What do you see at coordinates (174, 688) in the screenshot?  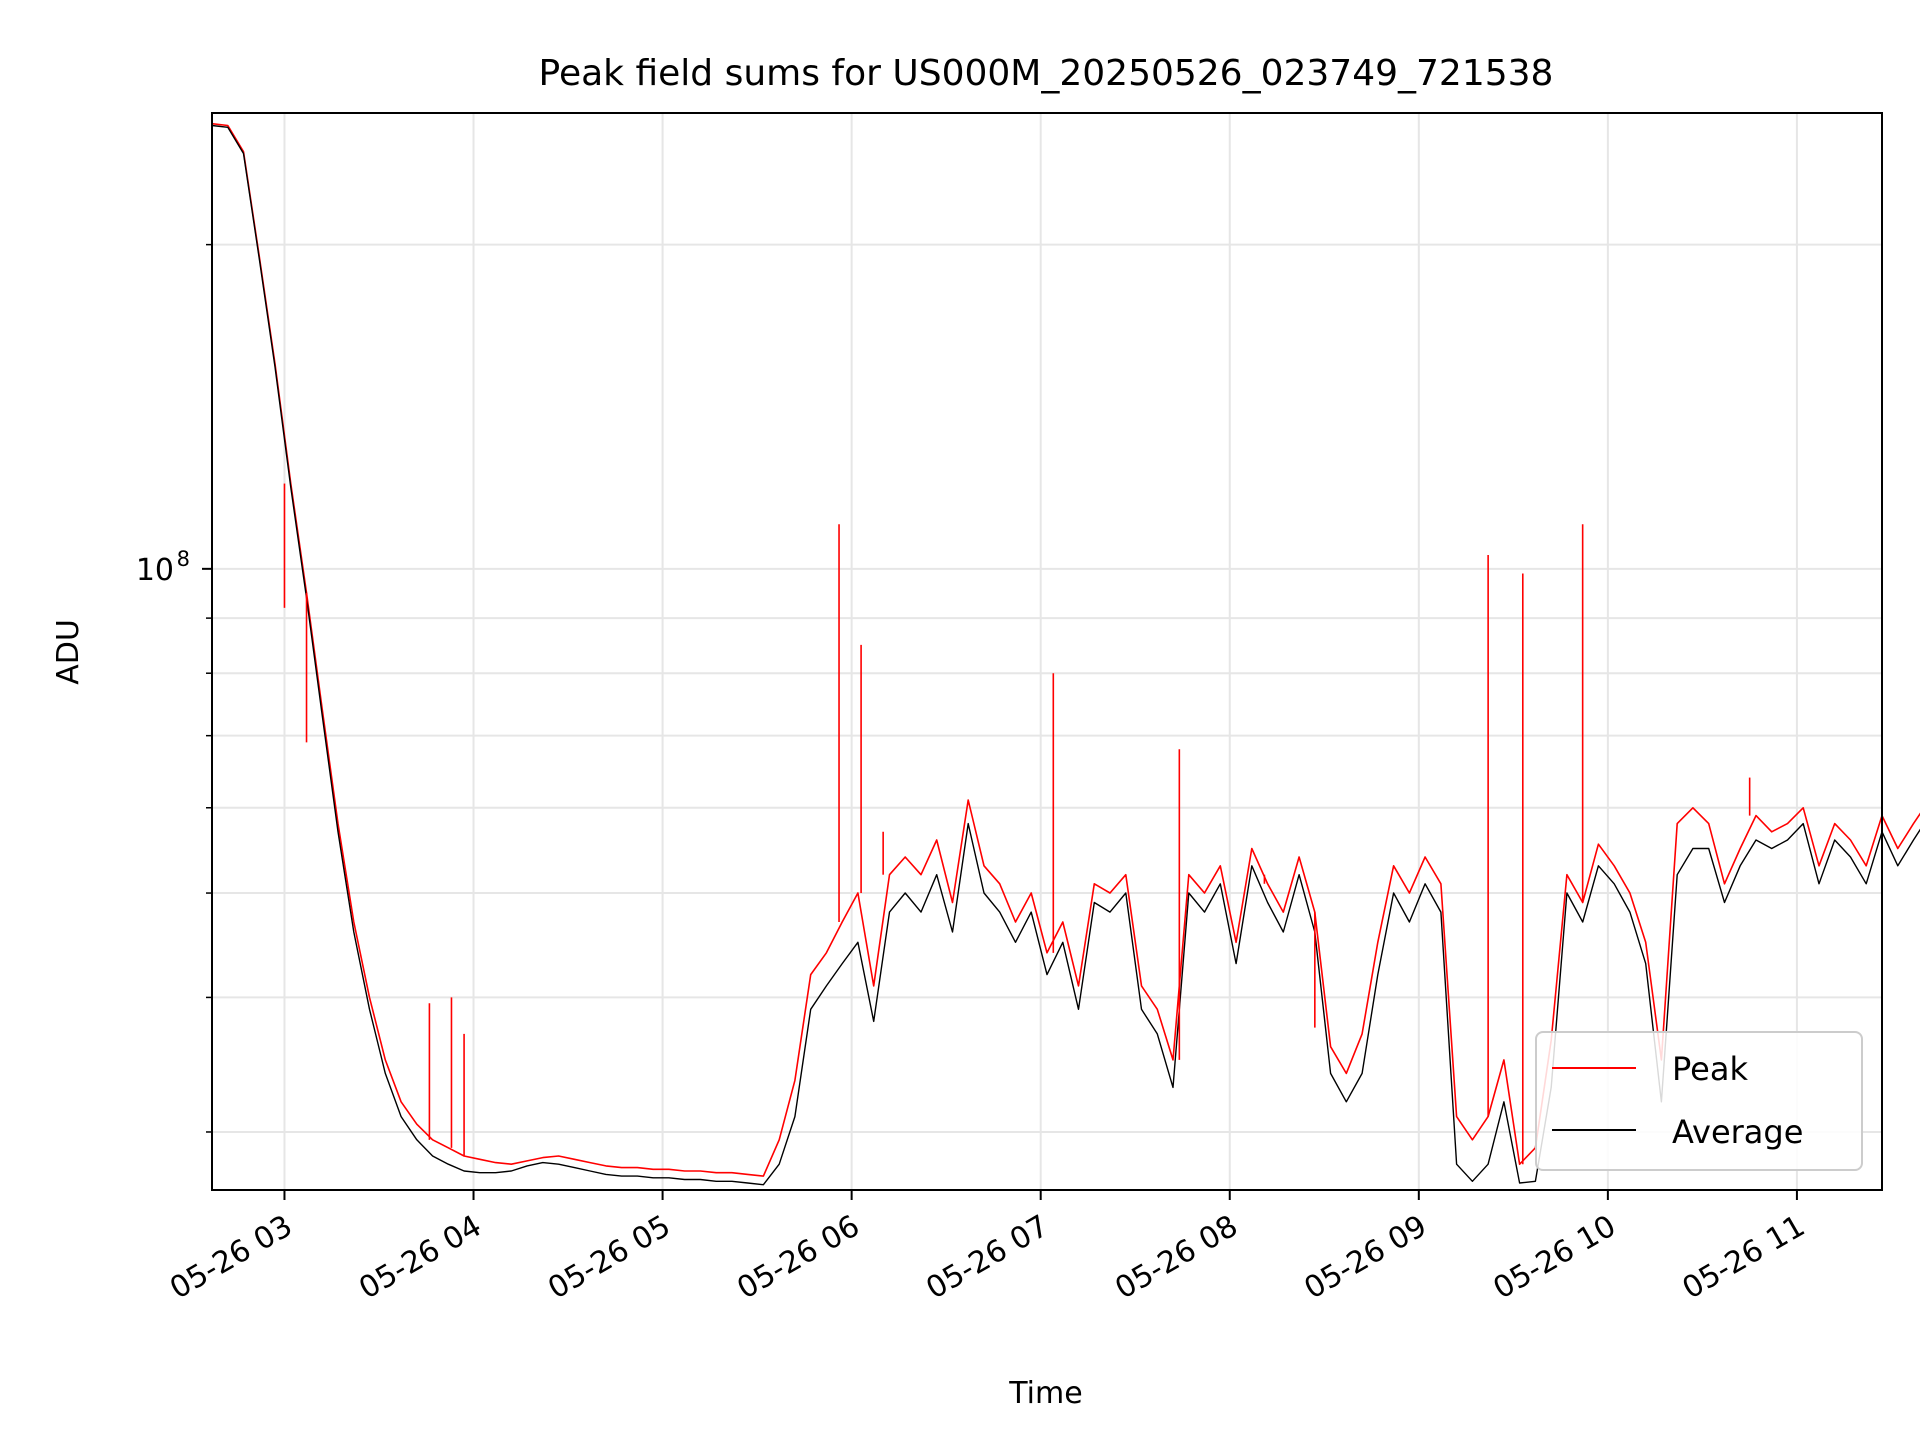 I see `y-axis-ticks: 10 8` at bounding box center [174, 688].